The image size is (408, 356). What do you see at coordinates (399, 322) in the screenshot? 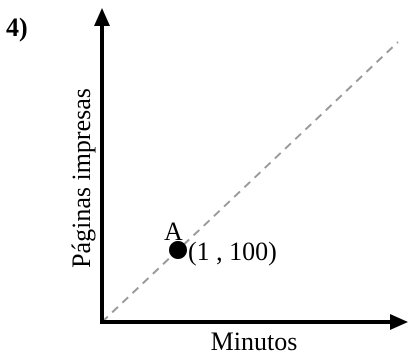
I see `x-arrow` at bounding box center [399, 322].